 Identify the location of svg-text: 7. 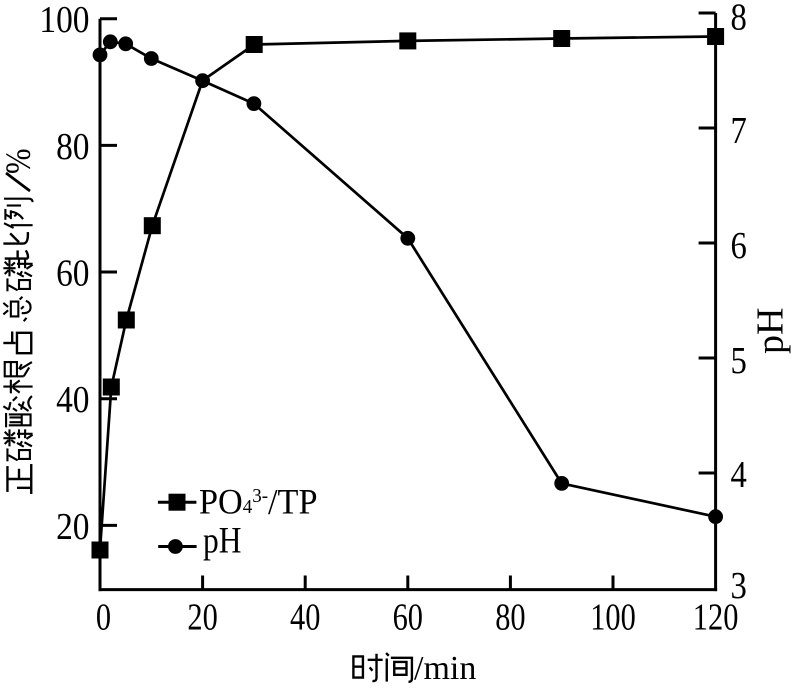
(739, 130).